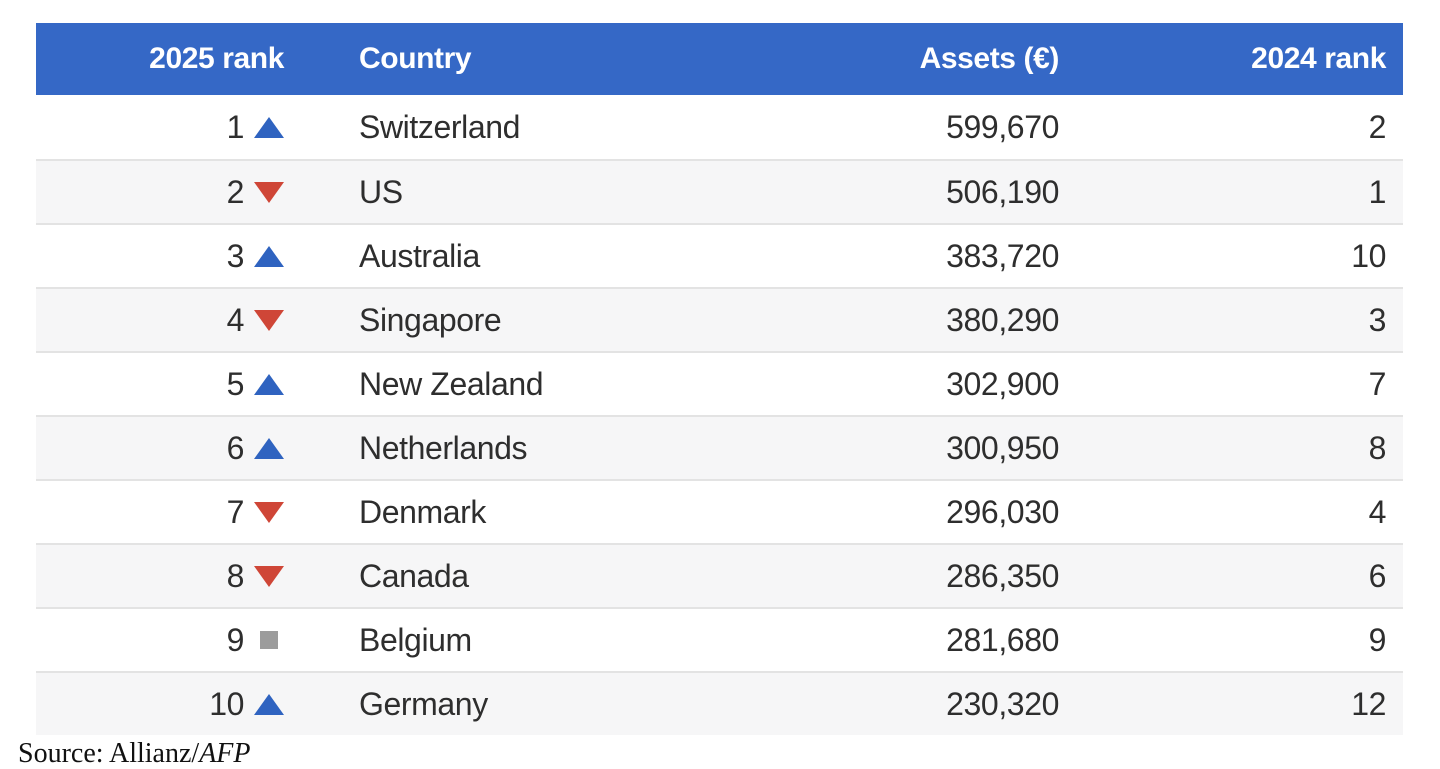 Image resolution: width=1440 pixels, height=769 pixels. I want to click on assets-cell: 599,670, so click(1002, 126).